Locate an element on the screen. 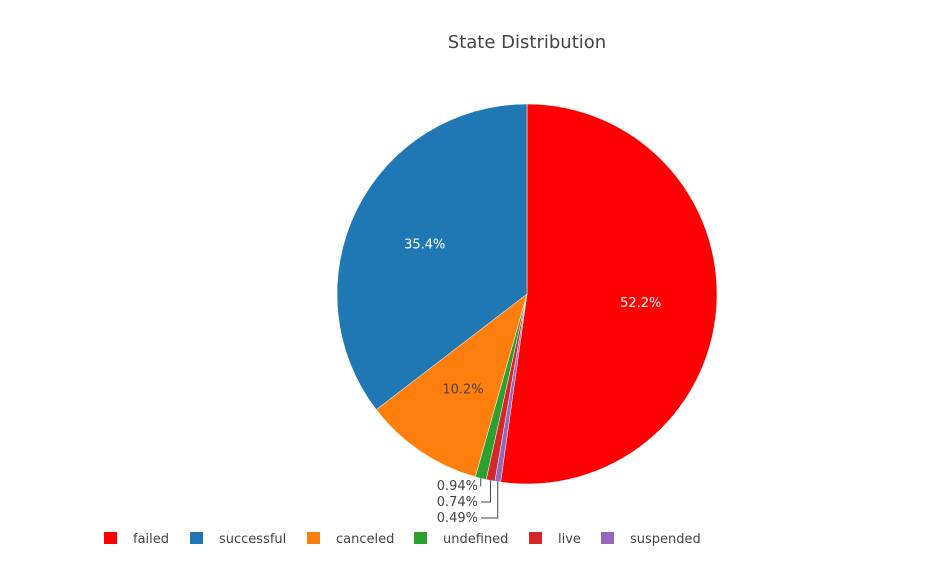 The width and height of the screenshot is (938, 569). legend-item-failed: failed is located at coordinates (136, 539).